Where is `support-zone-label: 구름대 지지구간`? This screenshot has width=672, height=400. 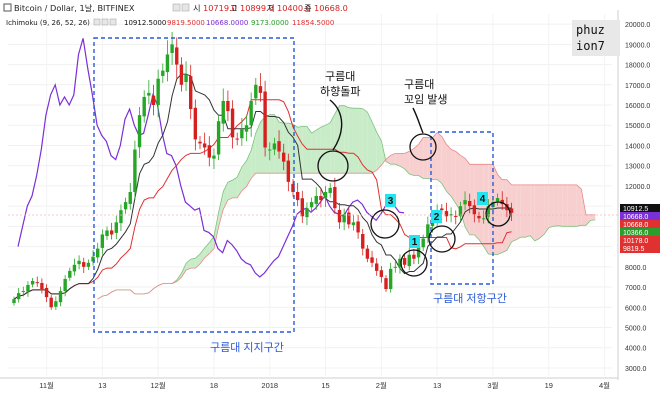
support-zone-label: 구름대 지지구간 is located at coordinates (247, 347).